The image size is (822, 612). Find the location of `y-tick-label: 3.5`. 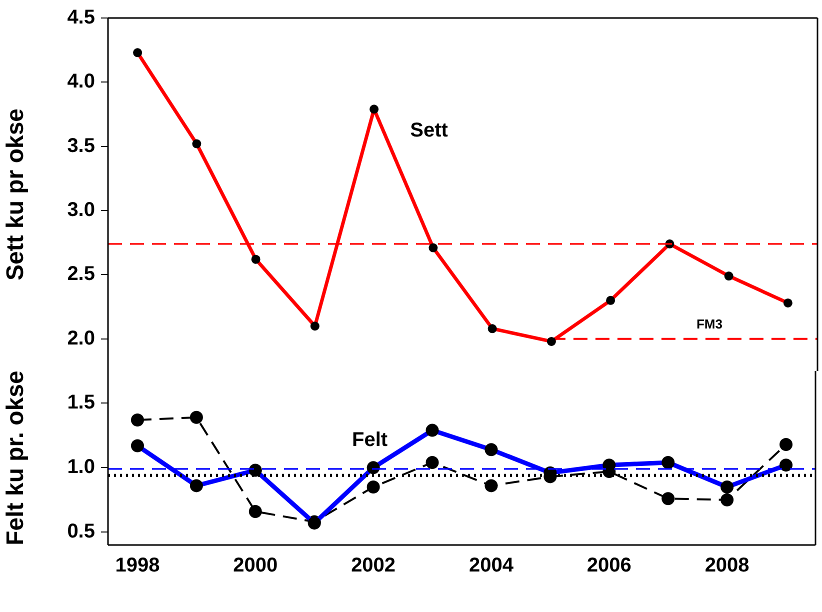

y-tick-label: 3.5 is located at coordinates (81, 145).